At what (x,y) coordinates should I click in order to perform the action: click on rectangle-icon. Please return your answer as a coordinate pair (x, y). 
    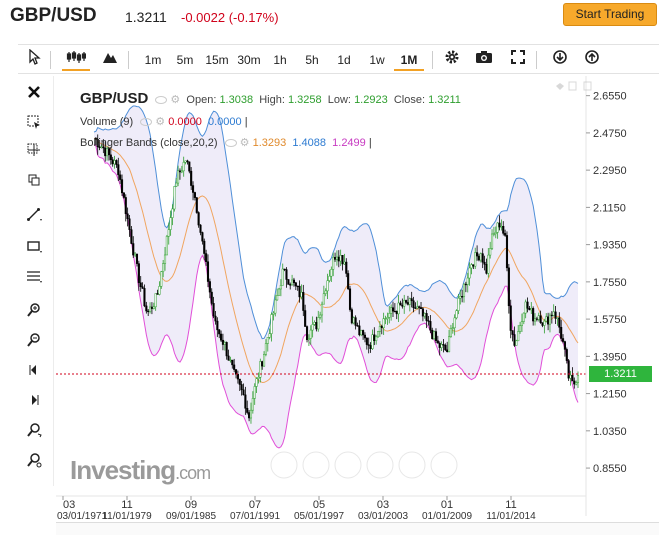
    Looking at the image, I should click on (36, 248).